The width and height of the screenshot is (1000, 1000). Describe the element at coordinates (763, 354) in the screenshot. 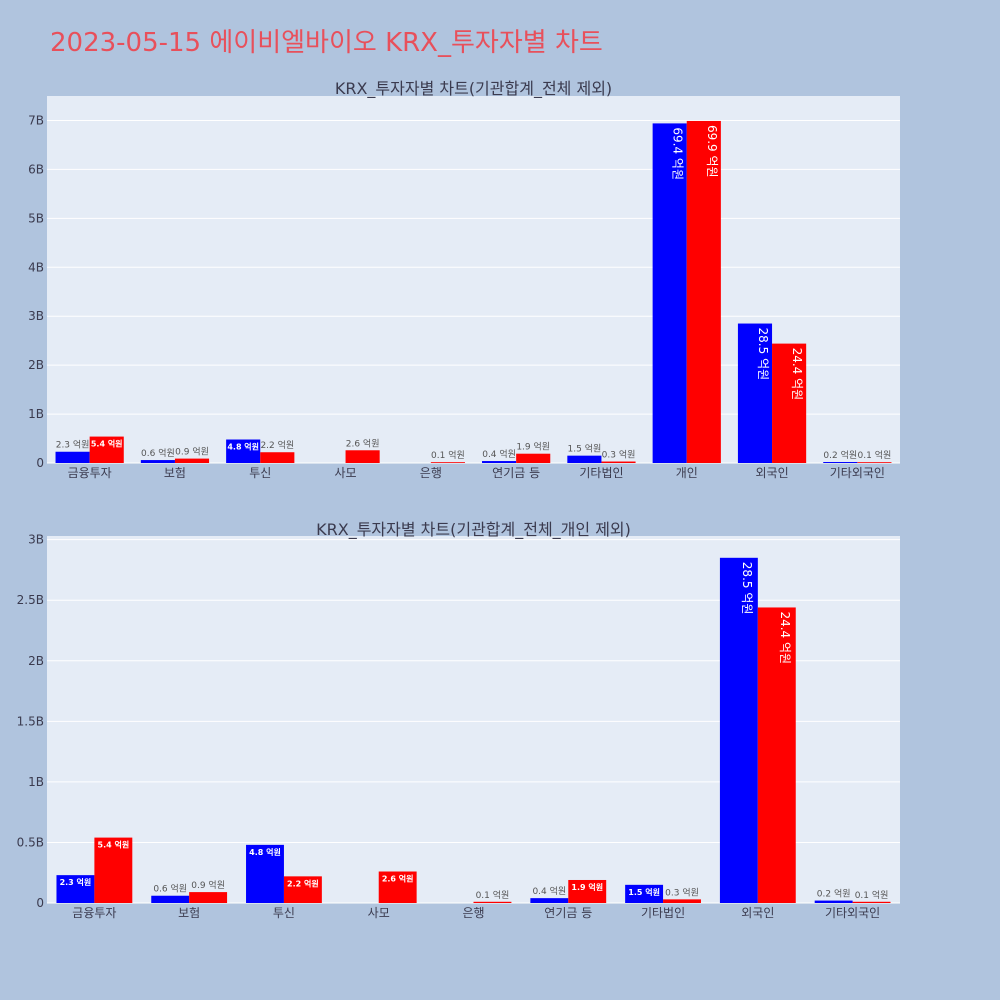

I see `data-label: 28.5 억원` at that location.